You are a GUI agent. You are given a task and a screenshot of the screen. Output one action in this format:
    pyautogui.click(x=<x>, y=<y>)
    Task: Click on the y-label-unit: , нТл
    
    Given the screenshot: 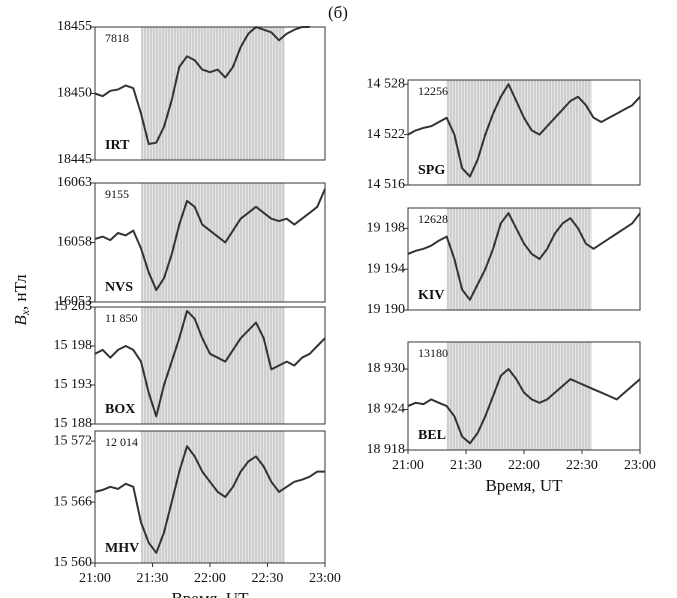 What is the action you would take?
    pyautogui.click(x=20, y=292)
    